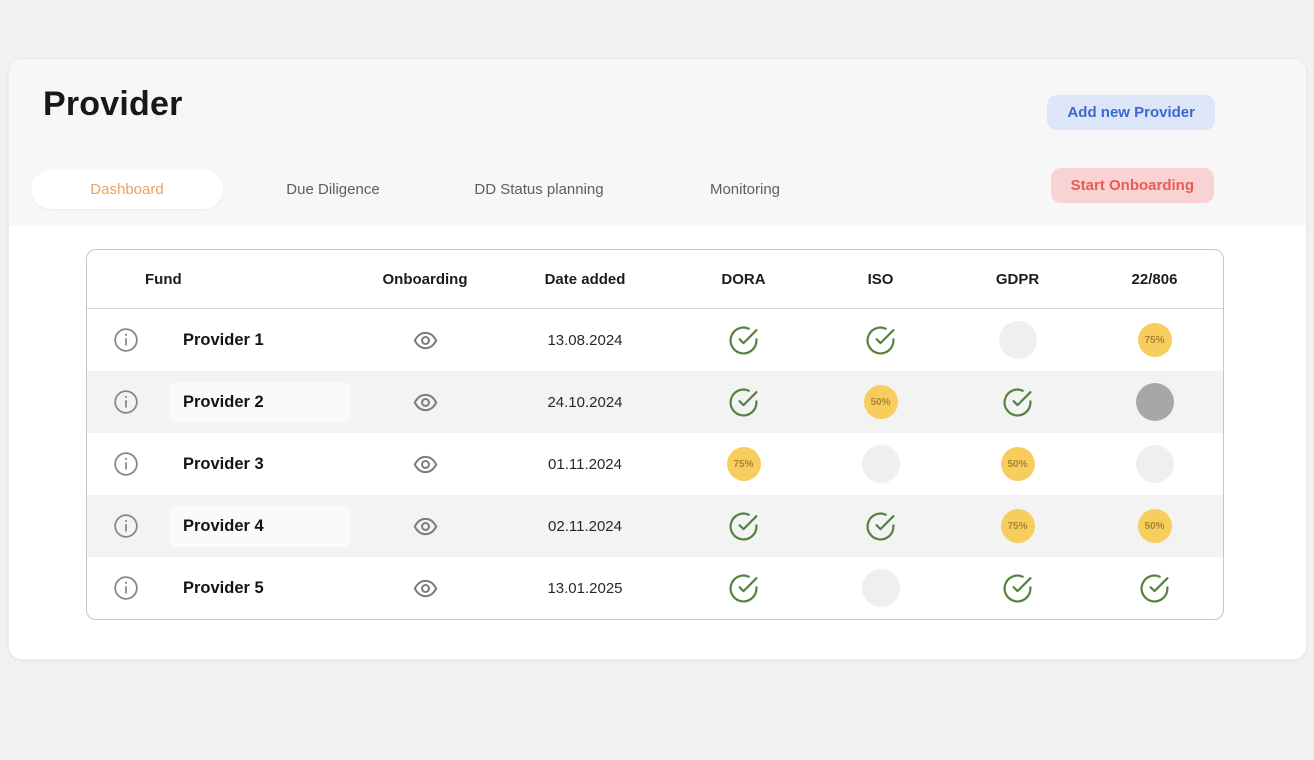 The image size is (1314, 760). I want to click on column-header-iso: ISO, so click(880, 279).